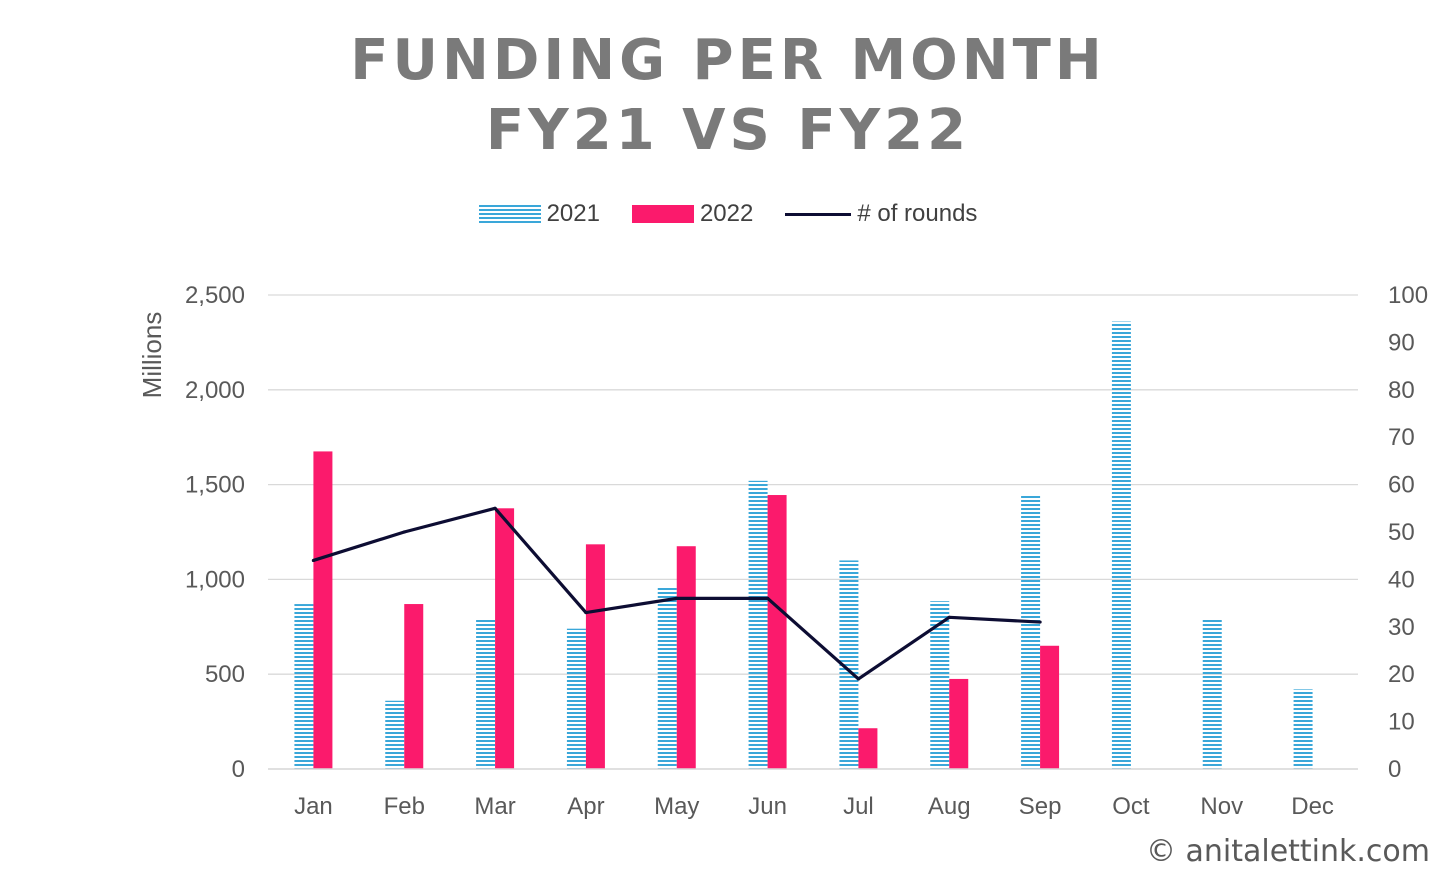  I want to click on y-axis-right-tick-label: 0, so click(1394, 769).